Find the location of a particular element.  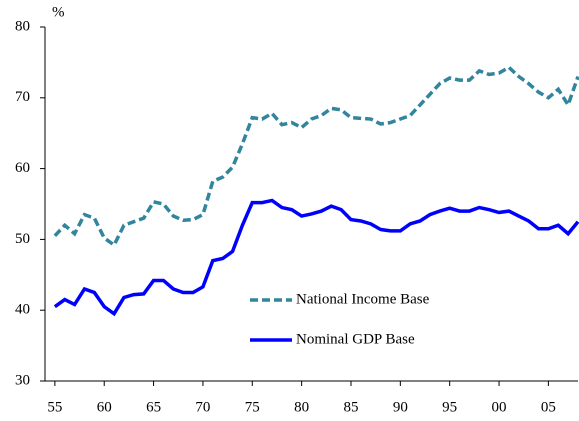

legend-label: National Income Base is located at coordinates (363, 299).